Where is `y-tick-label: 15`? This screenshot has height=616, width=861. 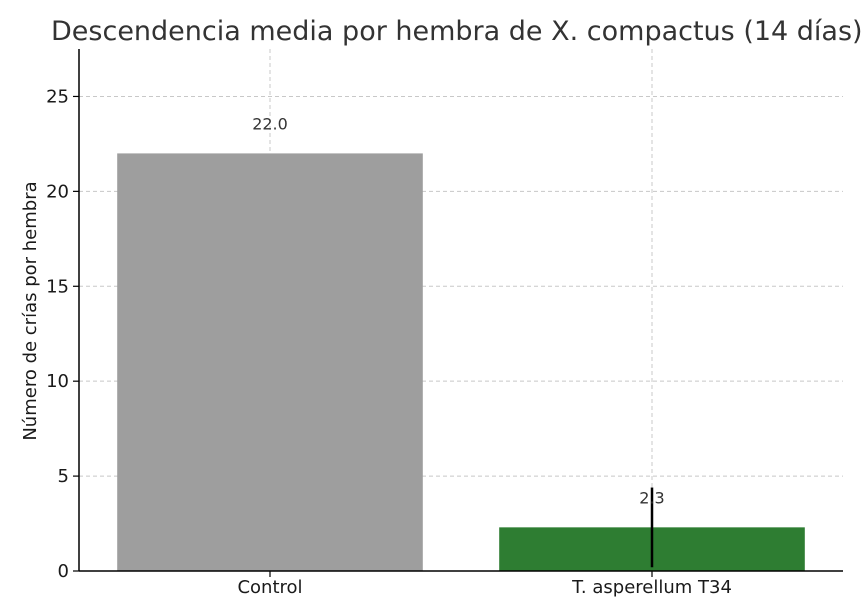 y-tick-label: 15 is located at coordinates (57, 286).